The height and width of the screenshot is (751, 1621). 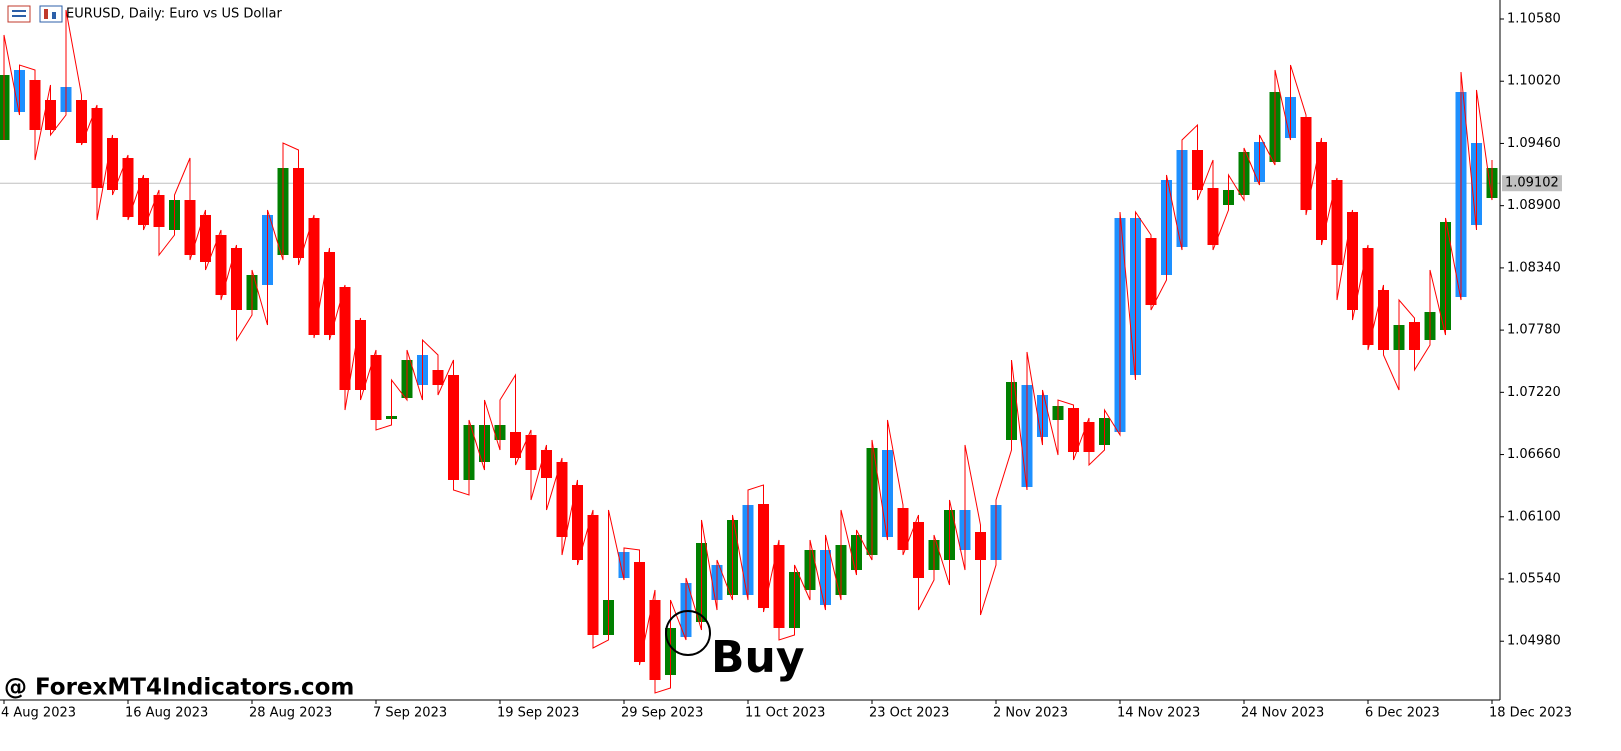 I want to click on y-tick-label: 1.06100, so click(x=1534, y=516).